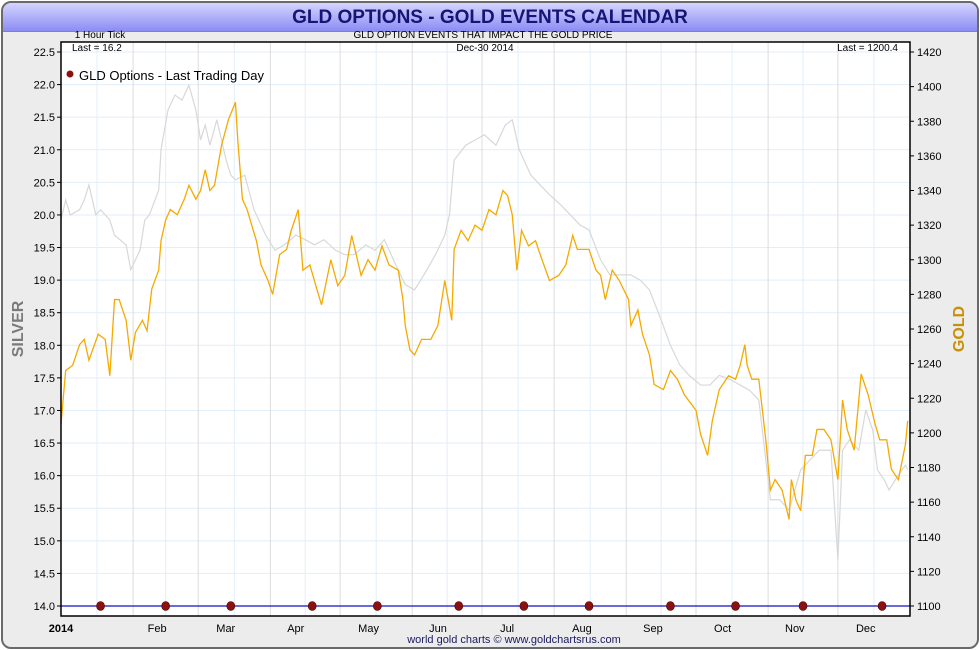  Describe the element at coordinates (44, 542) in the screenshot. I see `left-tick-label: 15.0` at that location.